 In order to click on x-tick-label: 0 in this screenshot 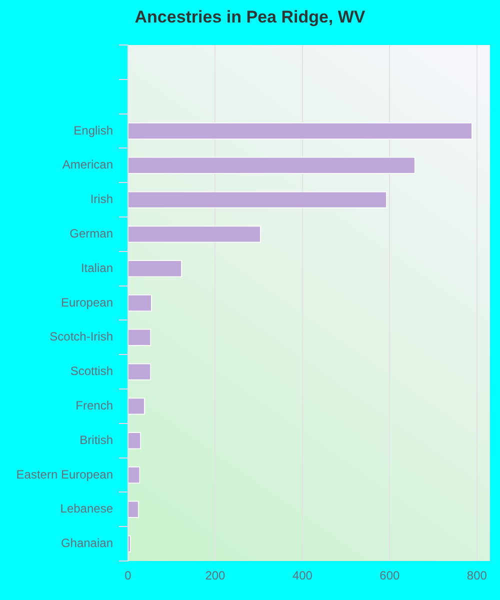, I will do `click(128, 575)`.